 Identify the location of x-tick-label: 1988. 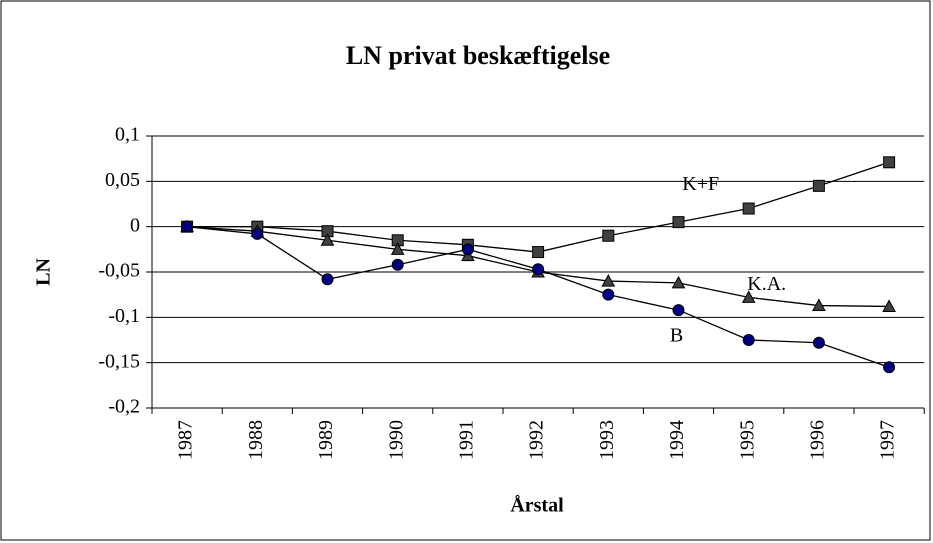
(256, 440).